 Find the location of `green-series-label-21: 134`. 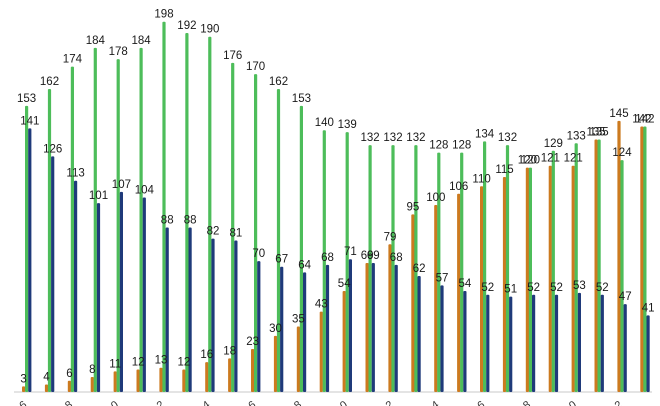

green-series-label-21: 134 is located at coordinates (485, 134).